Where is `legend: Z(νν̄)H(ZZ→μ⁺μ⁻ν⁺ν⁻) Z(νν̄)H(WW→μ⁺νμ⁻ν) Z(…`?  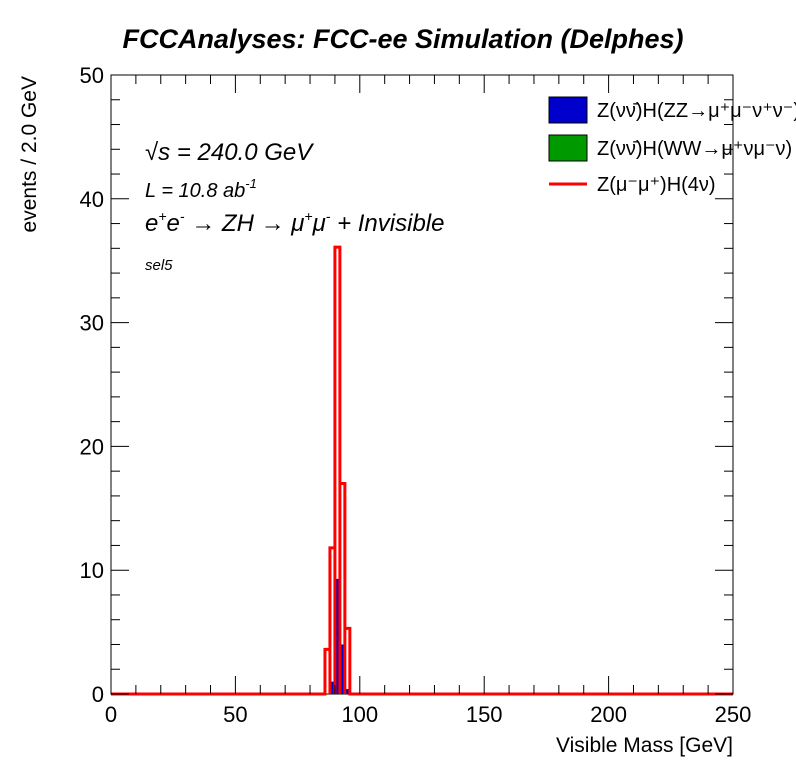
legend: Z(νν̄)H(ZZ→μ⁺μ⁻ν⁺ν⁻) Z(νν̄)H(WW→μ⁺νμ⁻ν) Z(… is located at coordinates (672, 146).